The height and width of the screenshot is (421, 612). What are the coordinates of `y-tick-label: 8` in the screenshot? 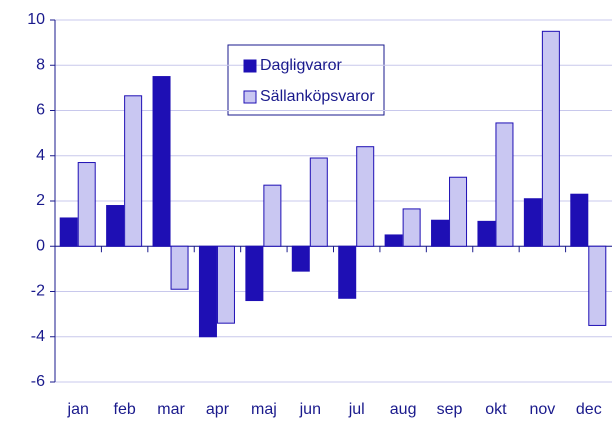 It's located at (40, 64).